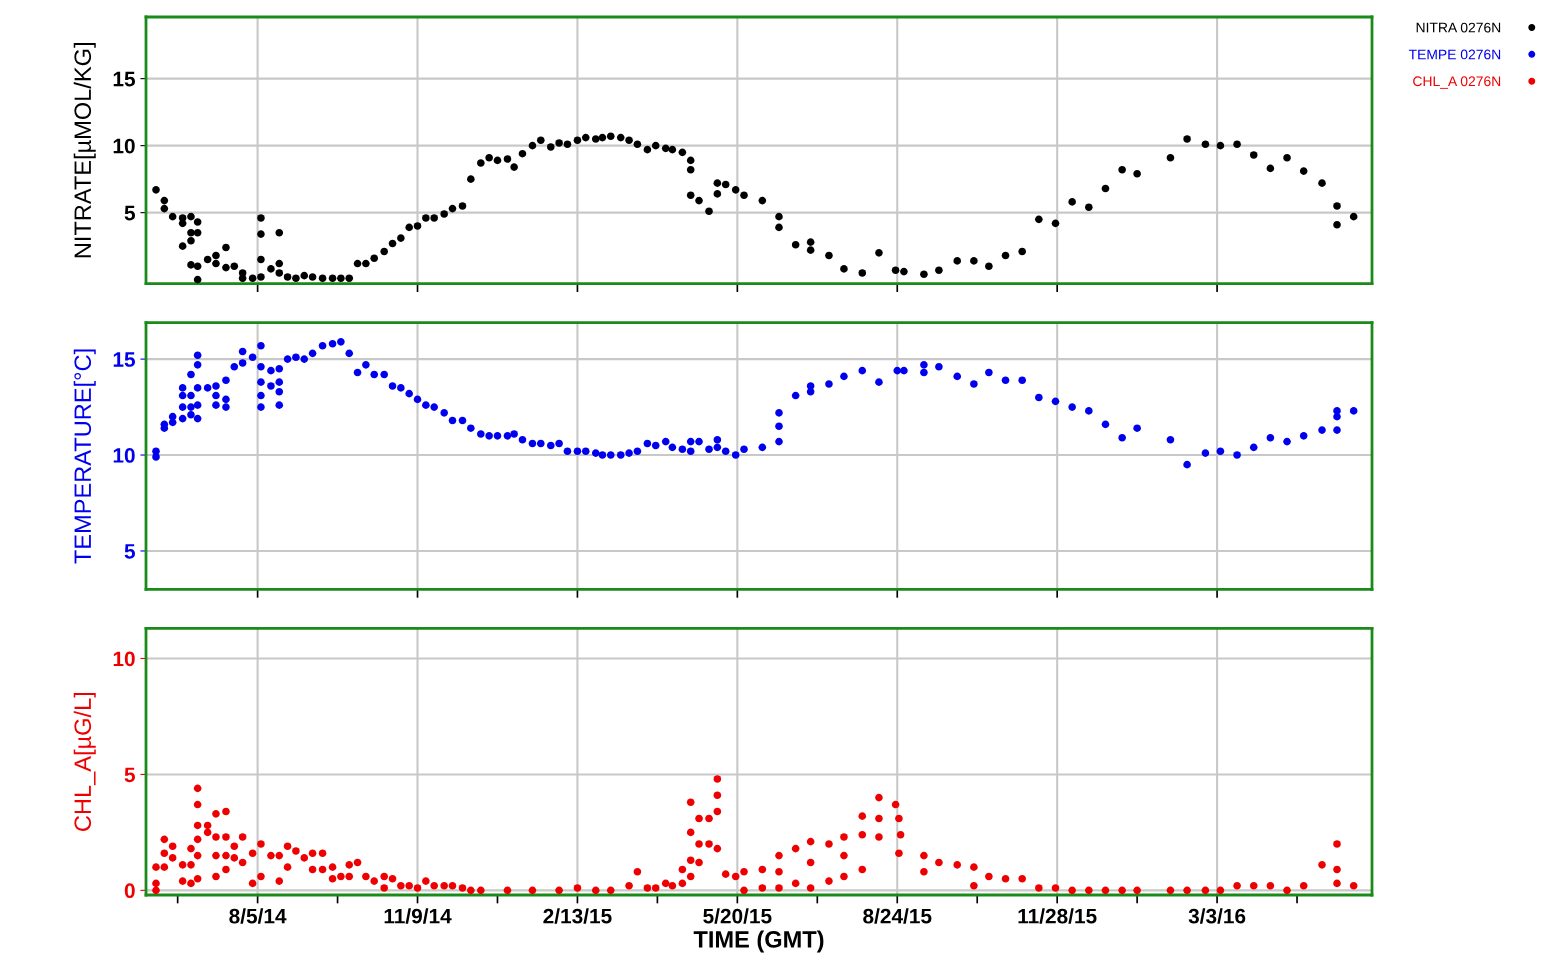 Image resolution: width=1566 pixels, height=980 pixels. I want to click on x-tick-label: 8/5/14, so click(258, 916).